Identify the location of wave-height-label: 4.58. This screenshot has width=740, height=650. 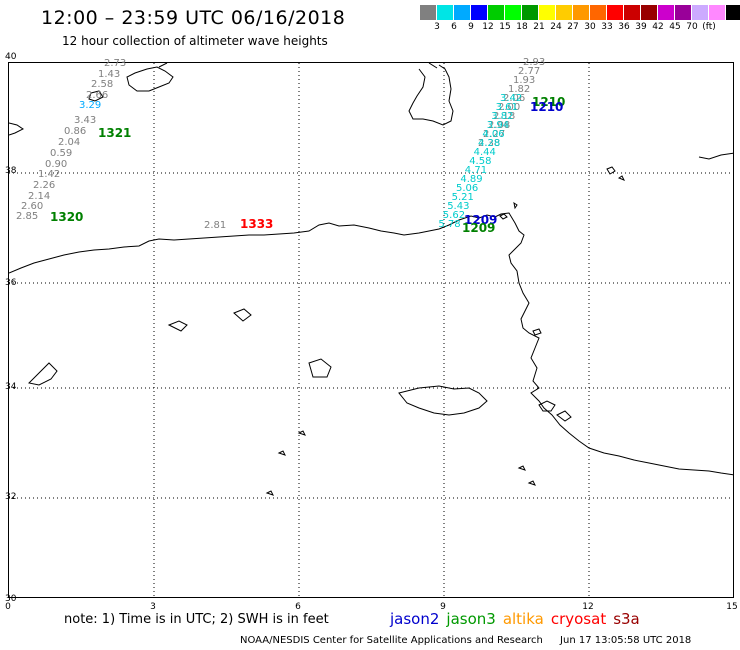
(480, 161).